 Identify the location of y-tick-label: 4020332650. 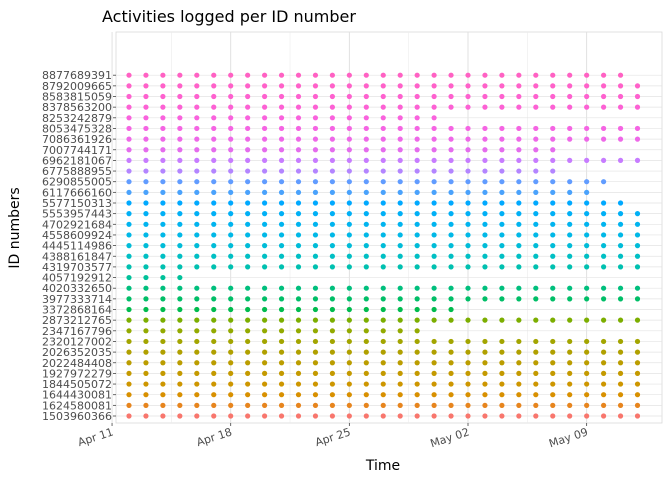
(77, 288).